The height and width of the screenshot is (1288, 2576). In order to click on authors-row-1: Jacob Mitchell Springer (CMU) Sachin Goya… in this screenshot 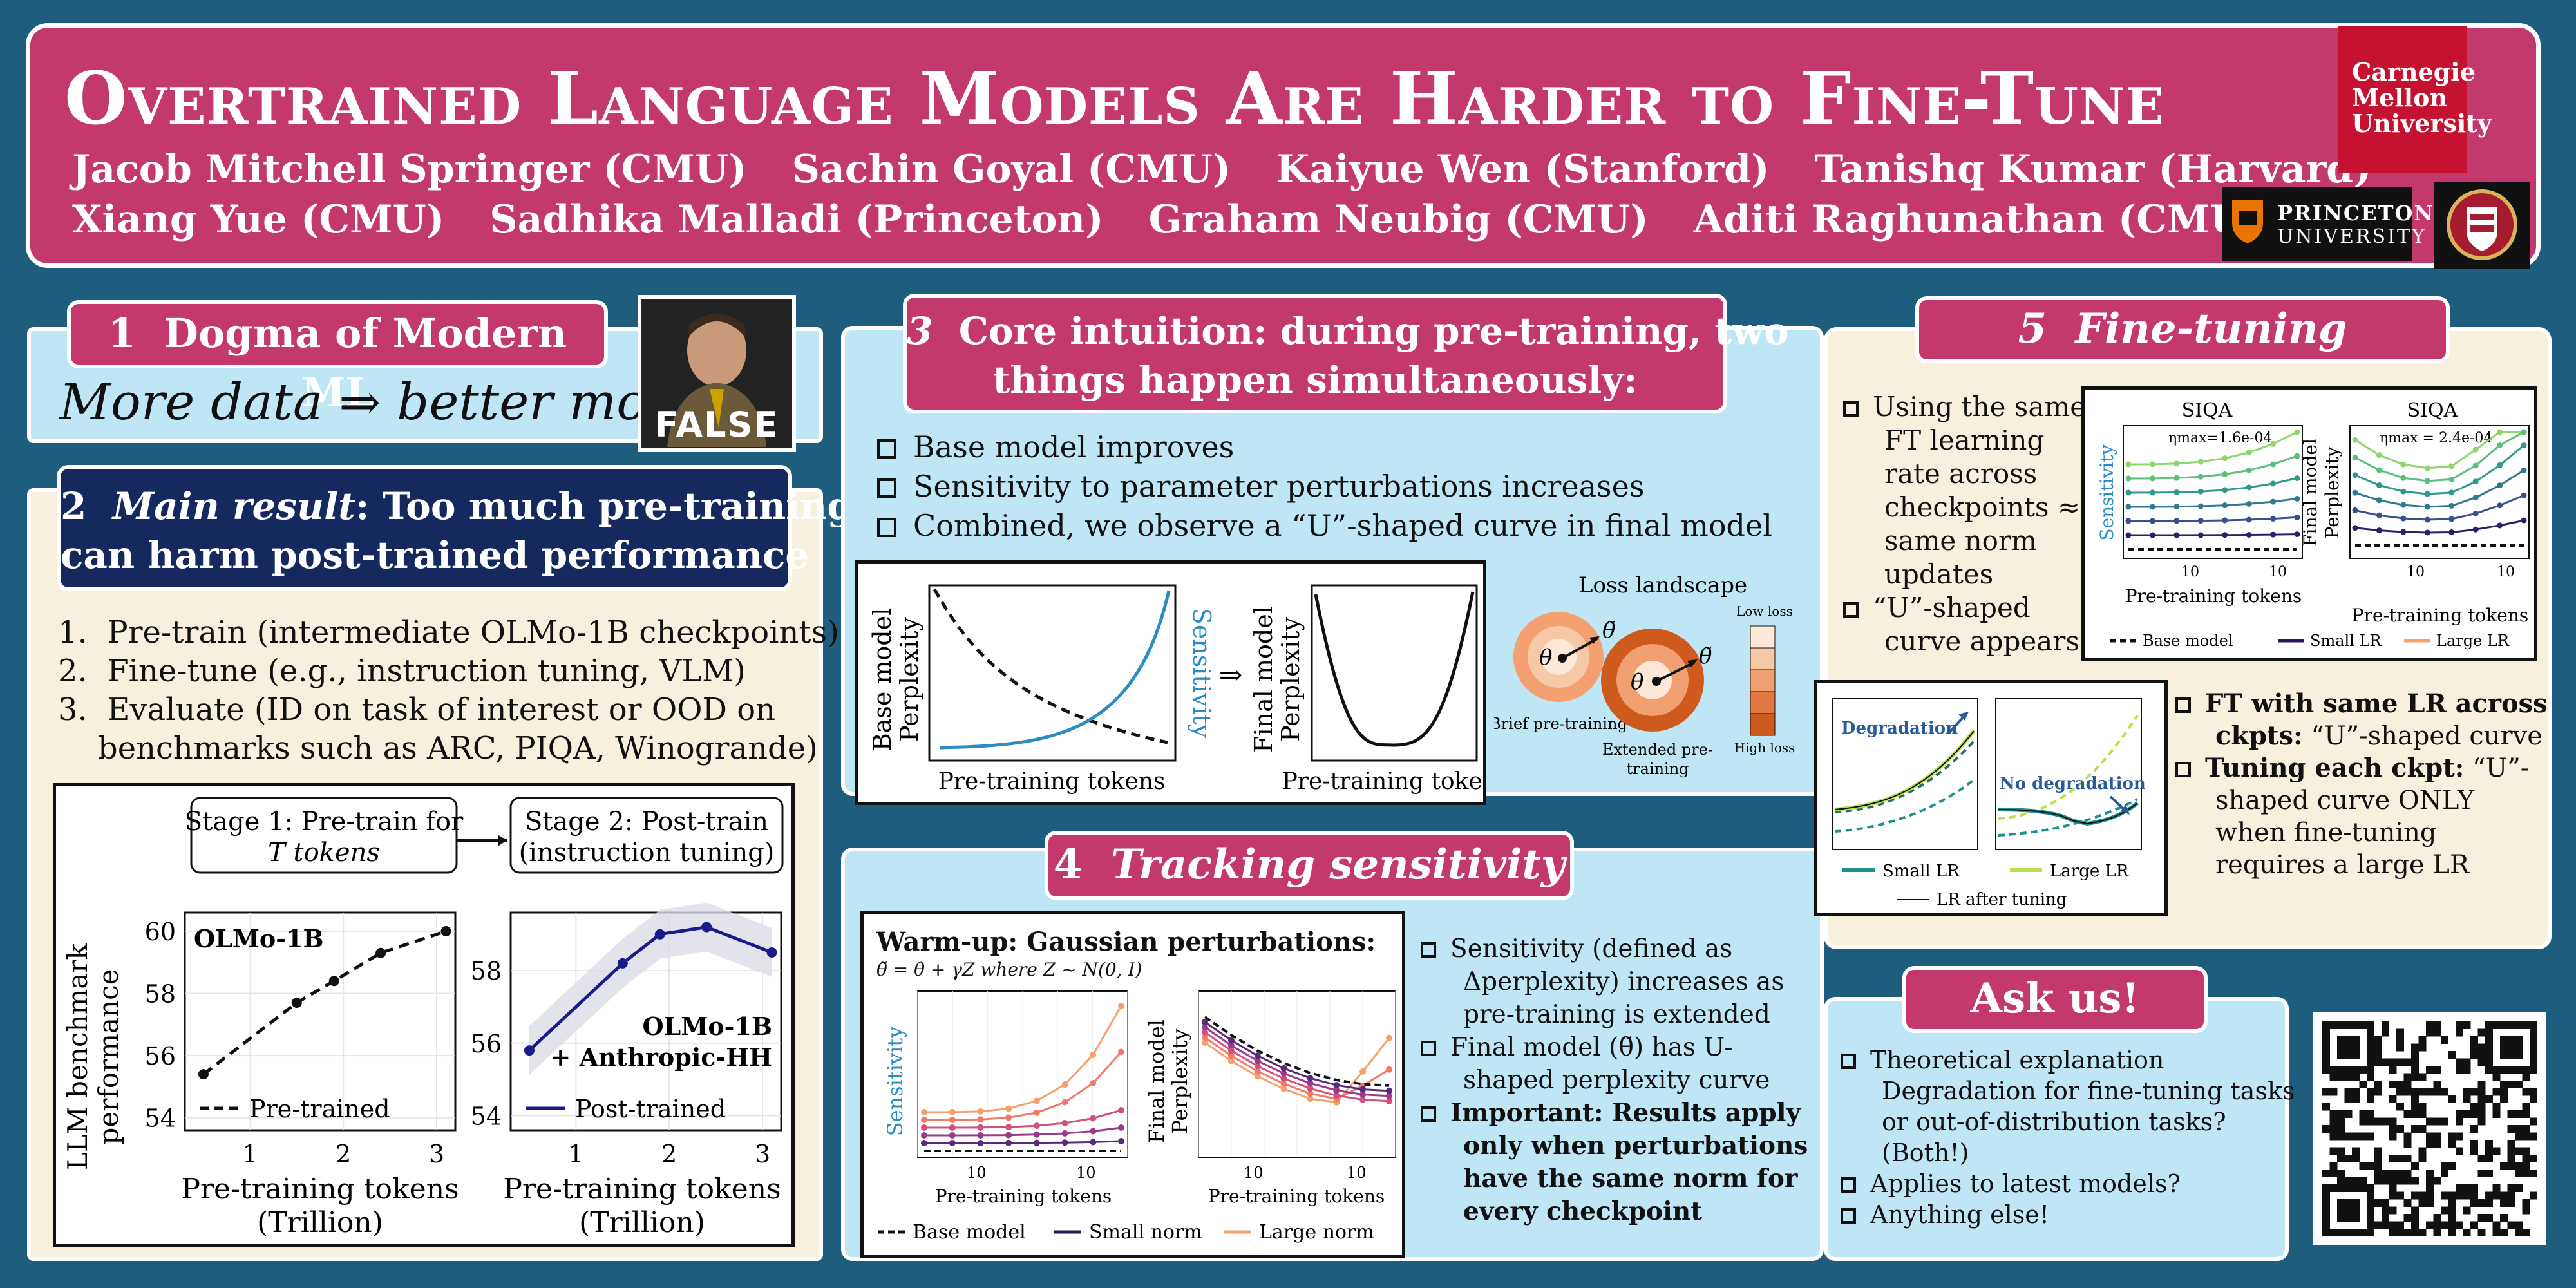, I will do `click(1244, 169)`.